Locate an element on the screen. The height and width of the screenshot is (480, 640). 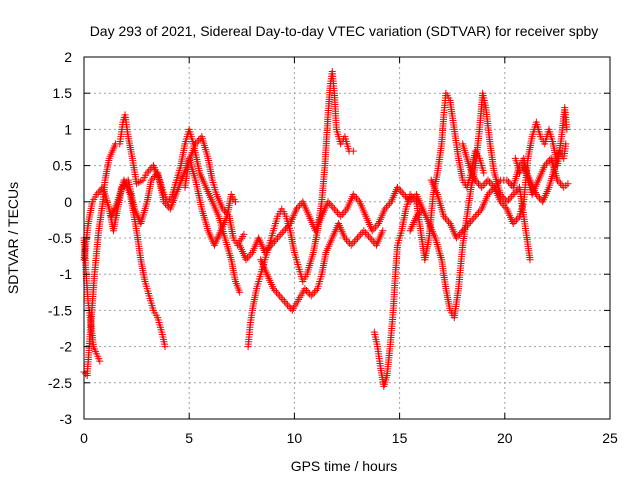
x-tick-label: 15 is located at coordinates (400, 438).